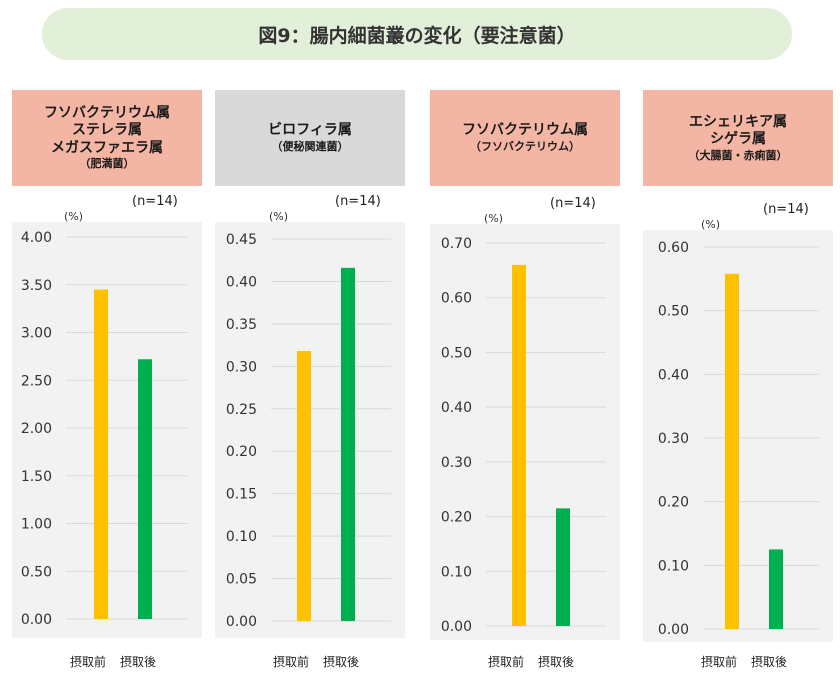  I want to click on y-tick-label: 0.35, so click(241, 325).